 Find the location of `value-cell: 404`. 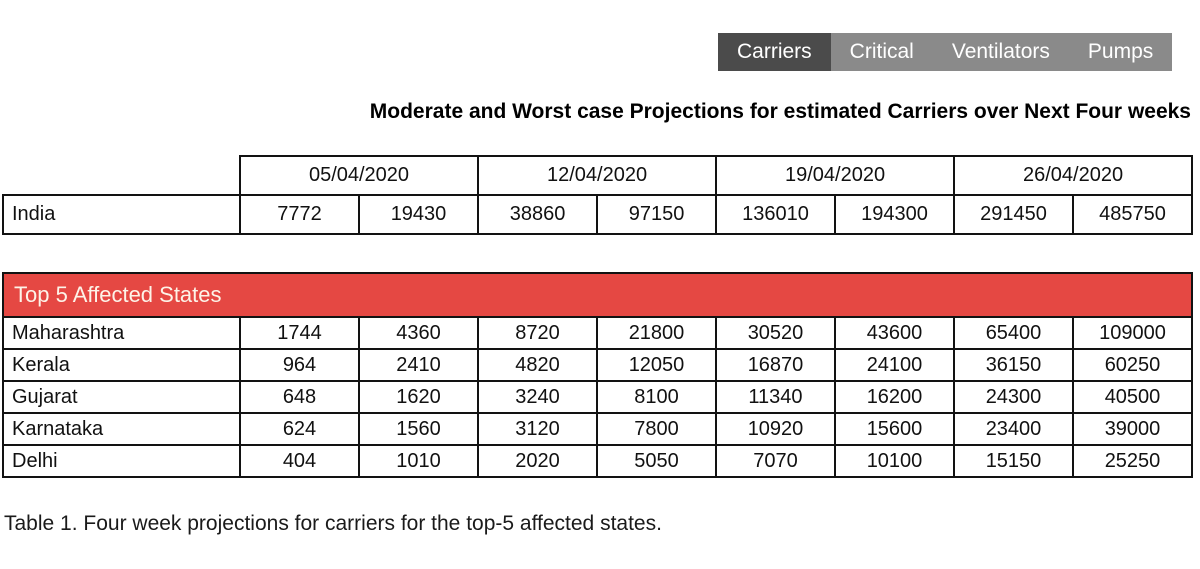

value-cell: 404 is located at coordinates (299, 461).